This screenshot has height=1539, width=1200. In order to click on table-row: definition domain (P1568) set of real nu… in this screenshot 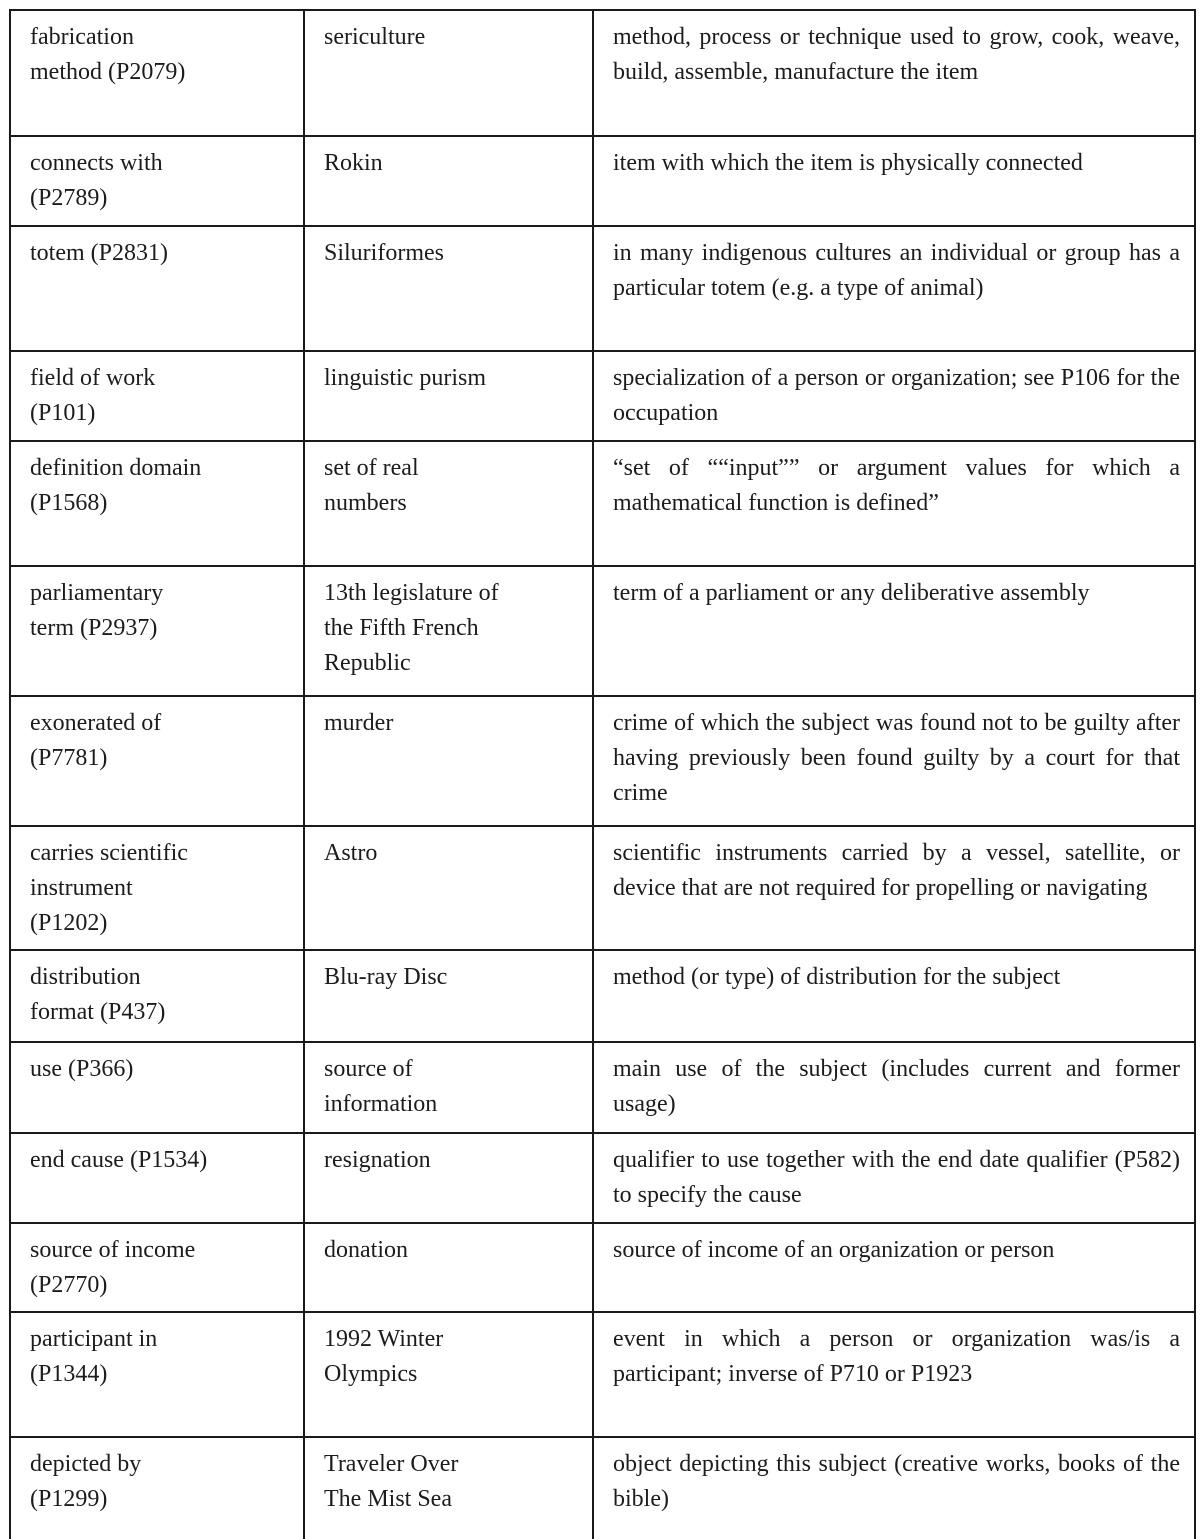, I will do `click(602, 503)`.